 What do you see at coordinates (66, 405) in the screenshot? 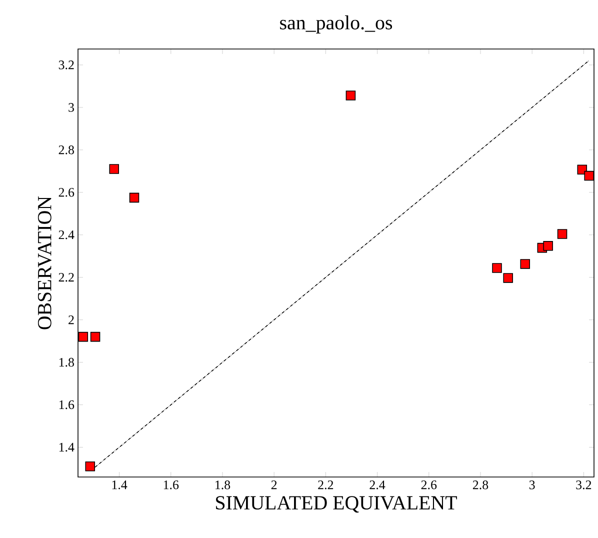
I see `y-tick-label: 1.6` at bounding box center [66, 405].